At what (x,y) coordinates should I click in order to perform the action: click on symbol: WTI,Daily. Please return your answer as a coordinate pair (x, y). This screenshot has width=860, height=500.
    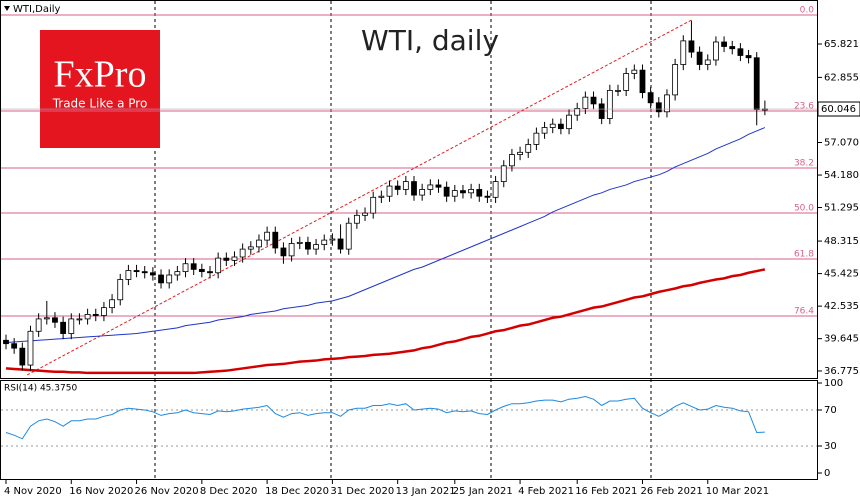
    Looking at the image, I should click on (37, 9).